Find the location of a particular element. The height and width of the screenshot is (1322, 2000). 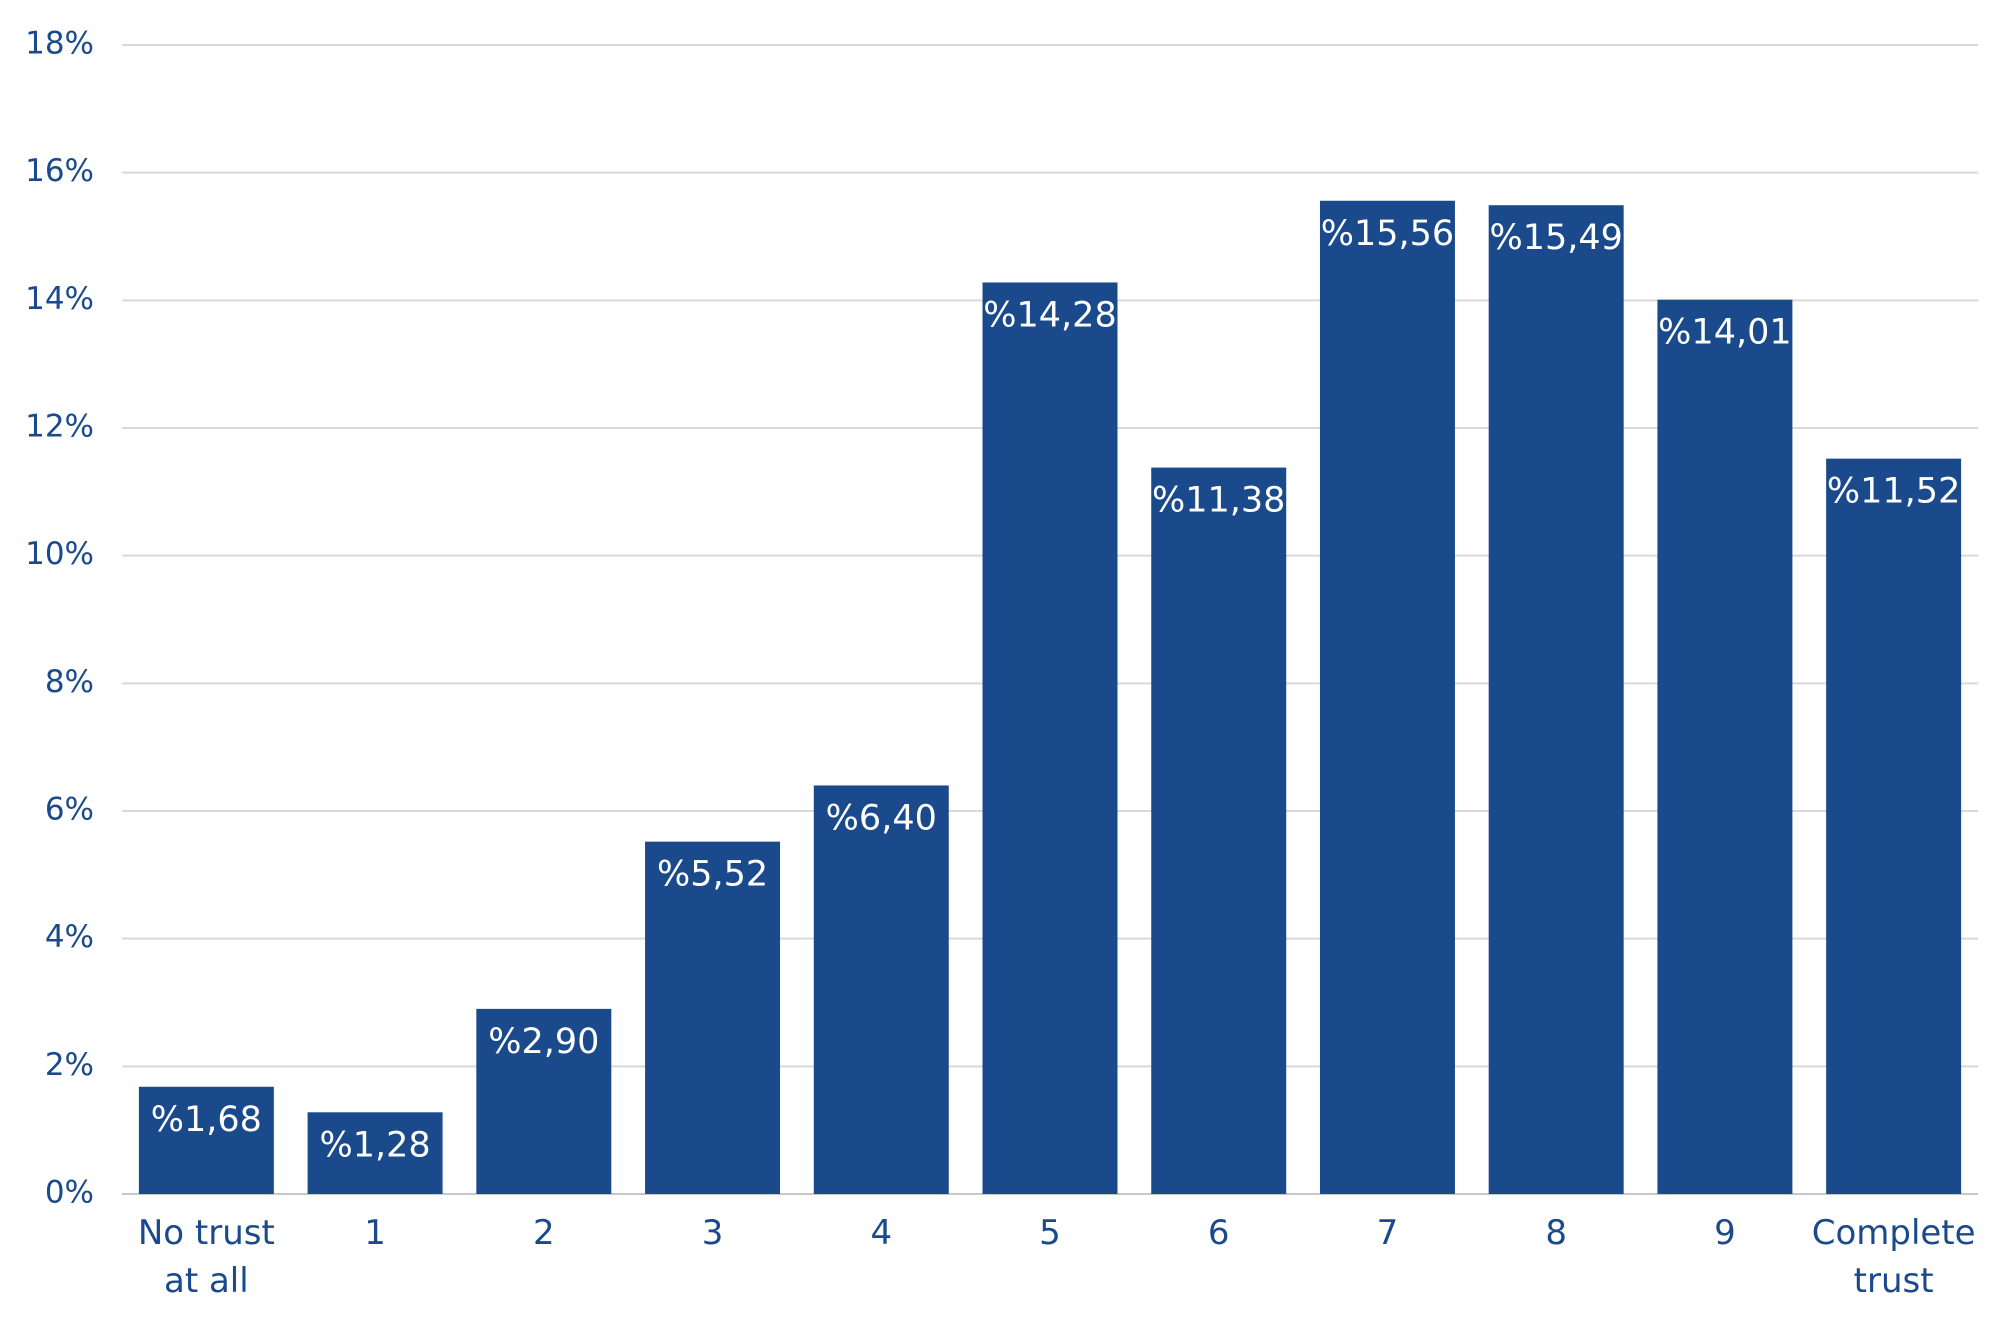

data-label: %15,56 is located at coordinates (1387, 234).